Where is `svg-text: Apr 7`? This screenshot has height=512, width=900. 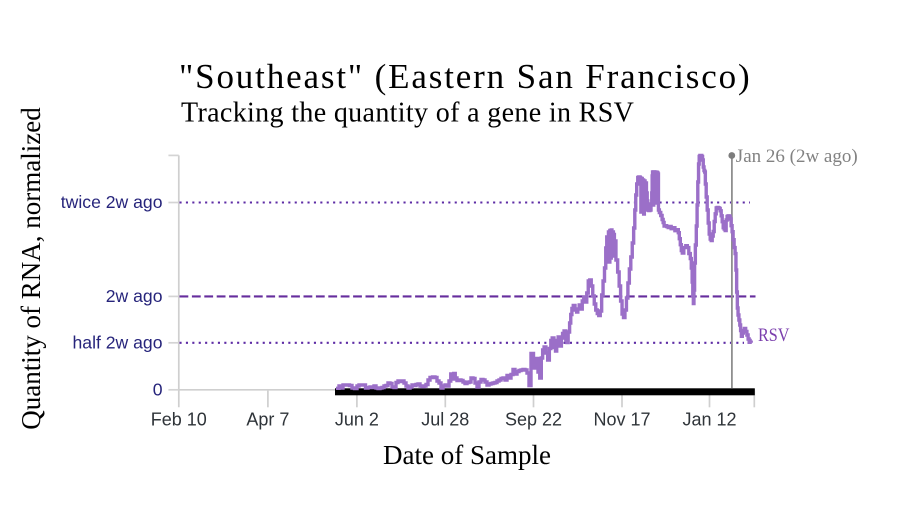 svg-text: Apr 7 is located at coordinates (267, 420).